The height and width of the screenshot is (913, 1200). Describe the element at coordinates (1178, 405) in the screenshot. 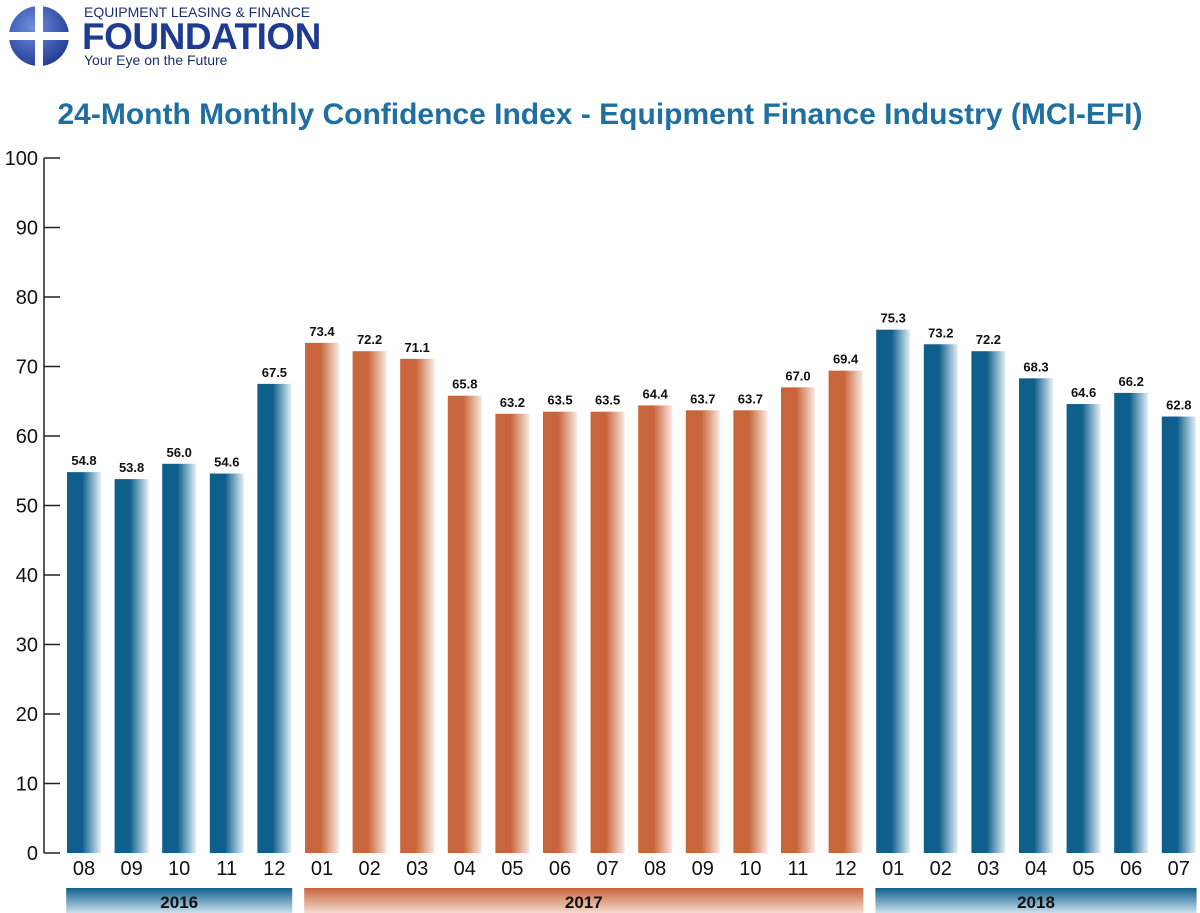

I see `value-label: 62.8` at that location.